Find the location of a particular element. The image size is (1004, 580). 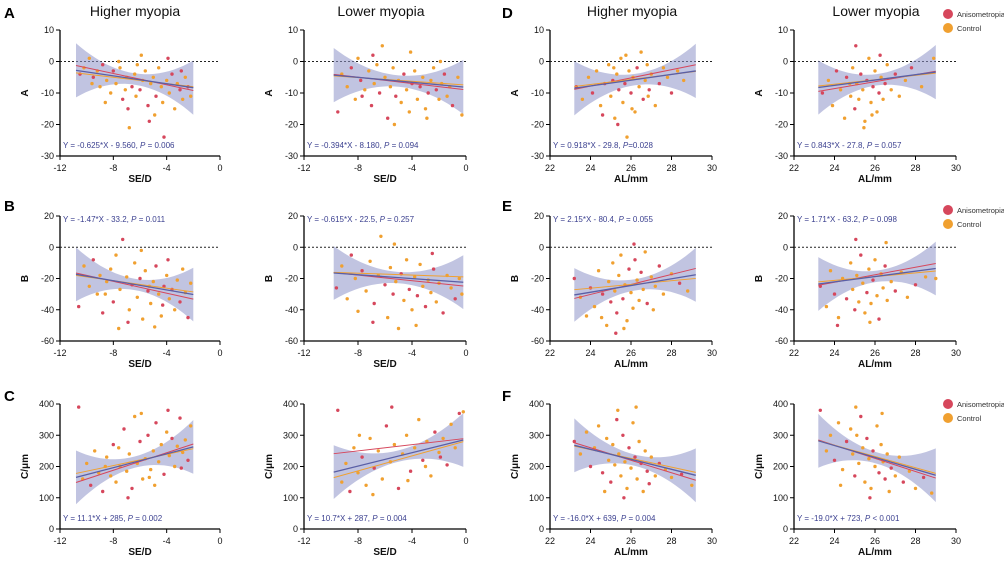

column-title-4: Lower myopia is located at coordinates (875, 11).